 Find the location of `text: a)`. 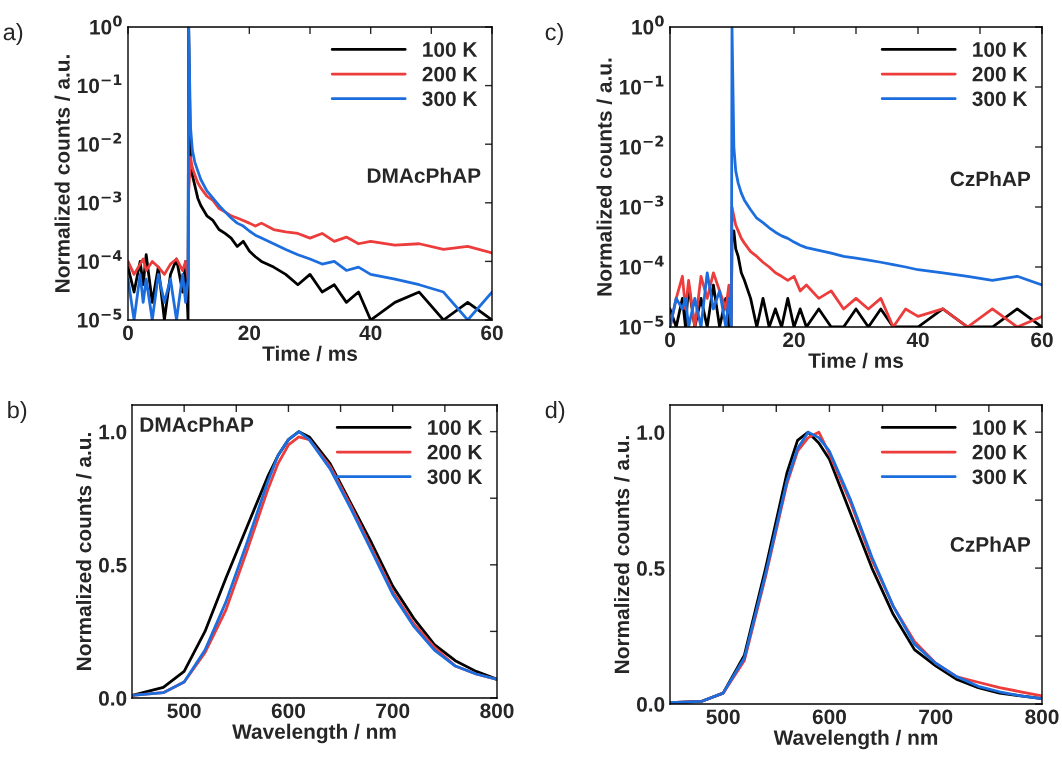

text: a) is located at coordinates (13, 34).